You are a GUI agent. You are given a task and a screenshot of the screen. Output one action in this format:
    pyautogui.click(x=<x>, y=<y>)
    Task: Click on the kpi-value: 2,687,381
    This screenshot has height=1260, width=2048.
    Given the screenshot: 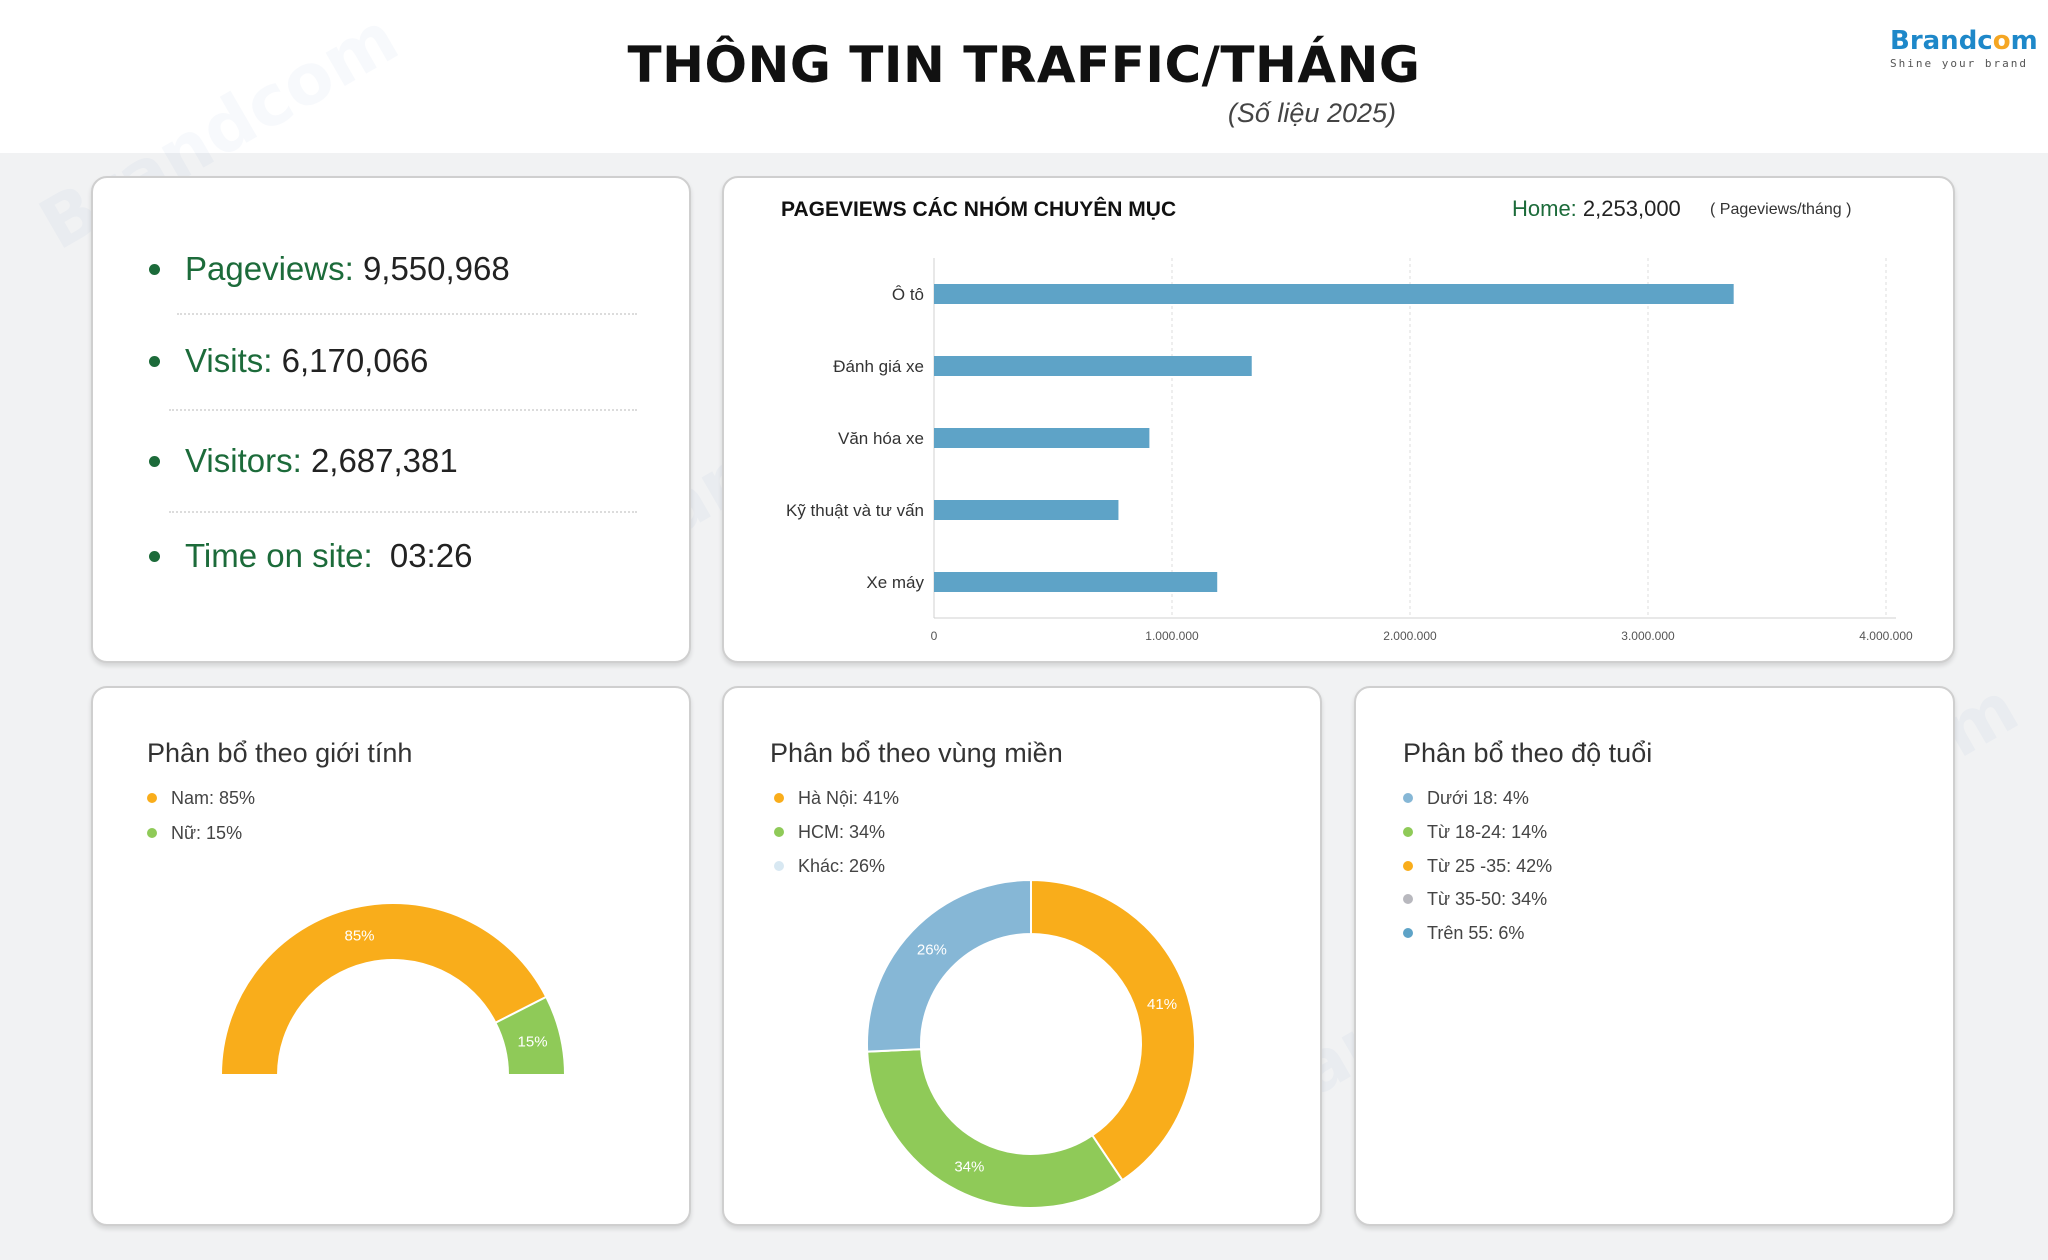 What is the action you would take?
    pyautogui.click(x=384, y=460)
    